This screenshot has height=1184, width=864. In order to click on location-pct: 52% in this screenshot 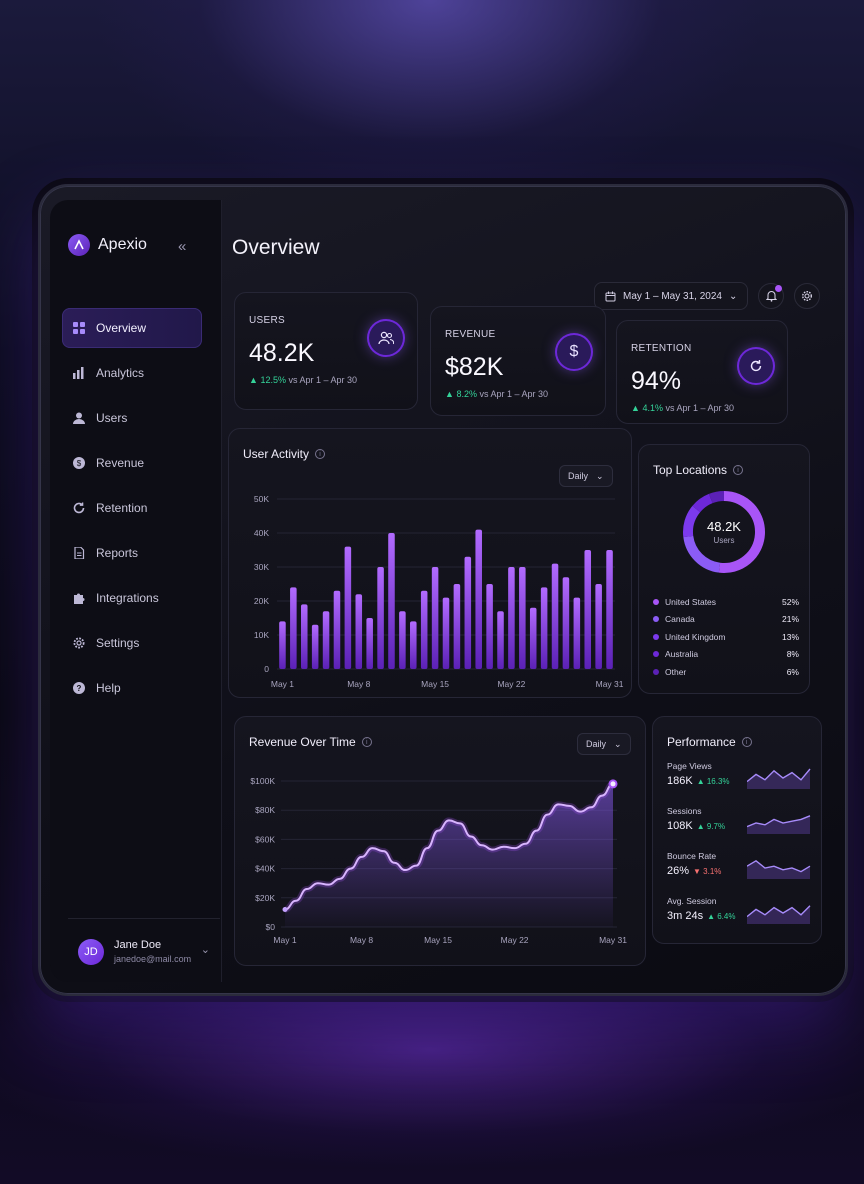, I will do `click(790, 601)`.